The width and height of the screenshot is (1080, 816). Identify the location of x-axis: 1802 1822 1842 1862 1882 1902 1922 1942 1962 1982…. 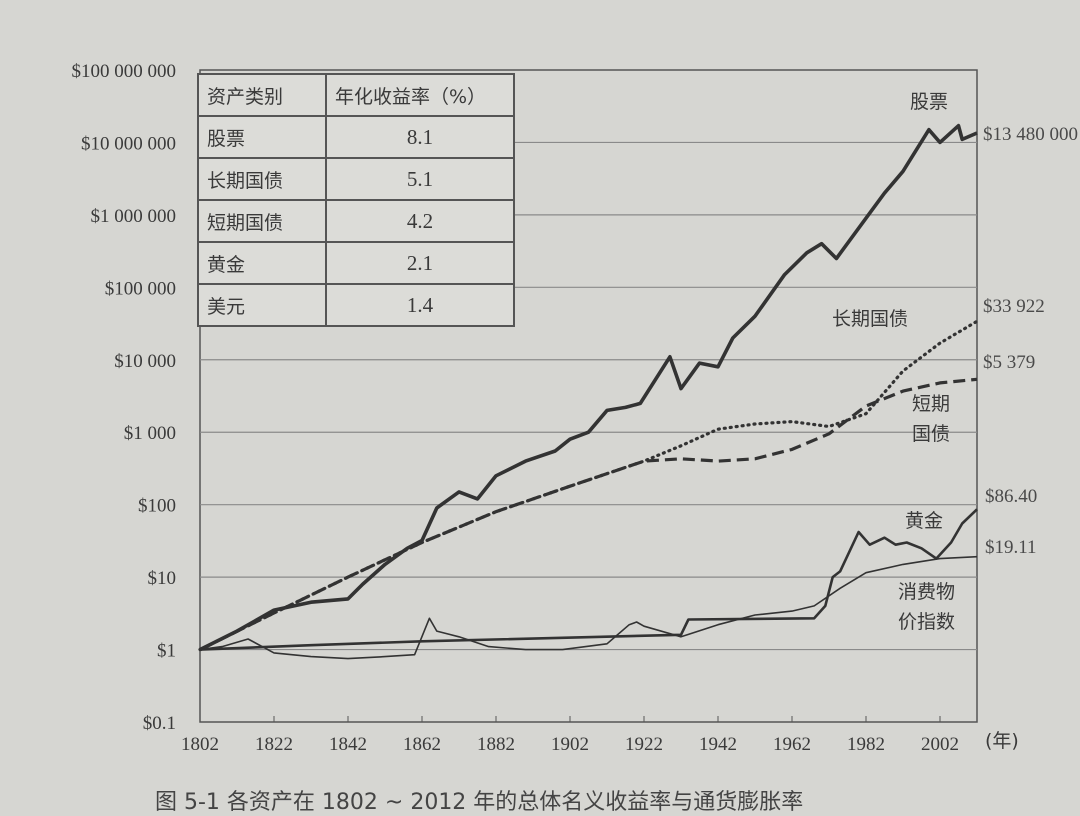
(600, 735).